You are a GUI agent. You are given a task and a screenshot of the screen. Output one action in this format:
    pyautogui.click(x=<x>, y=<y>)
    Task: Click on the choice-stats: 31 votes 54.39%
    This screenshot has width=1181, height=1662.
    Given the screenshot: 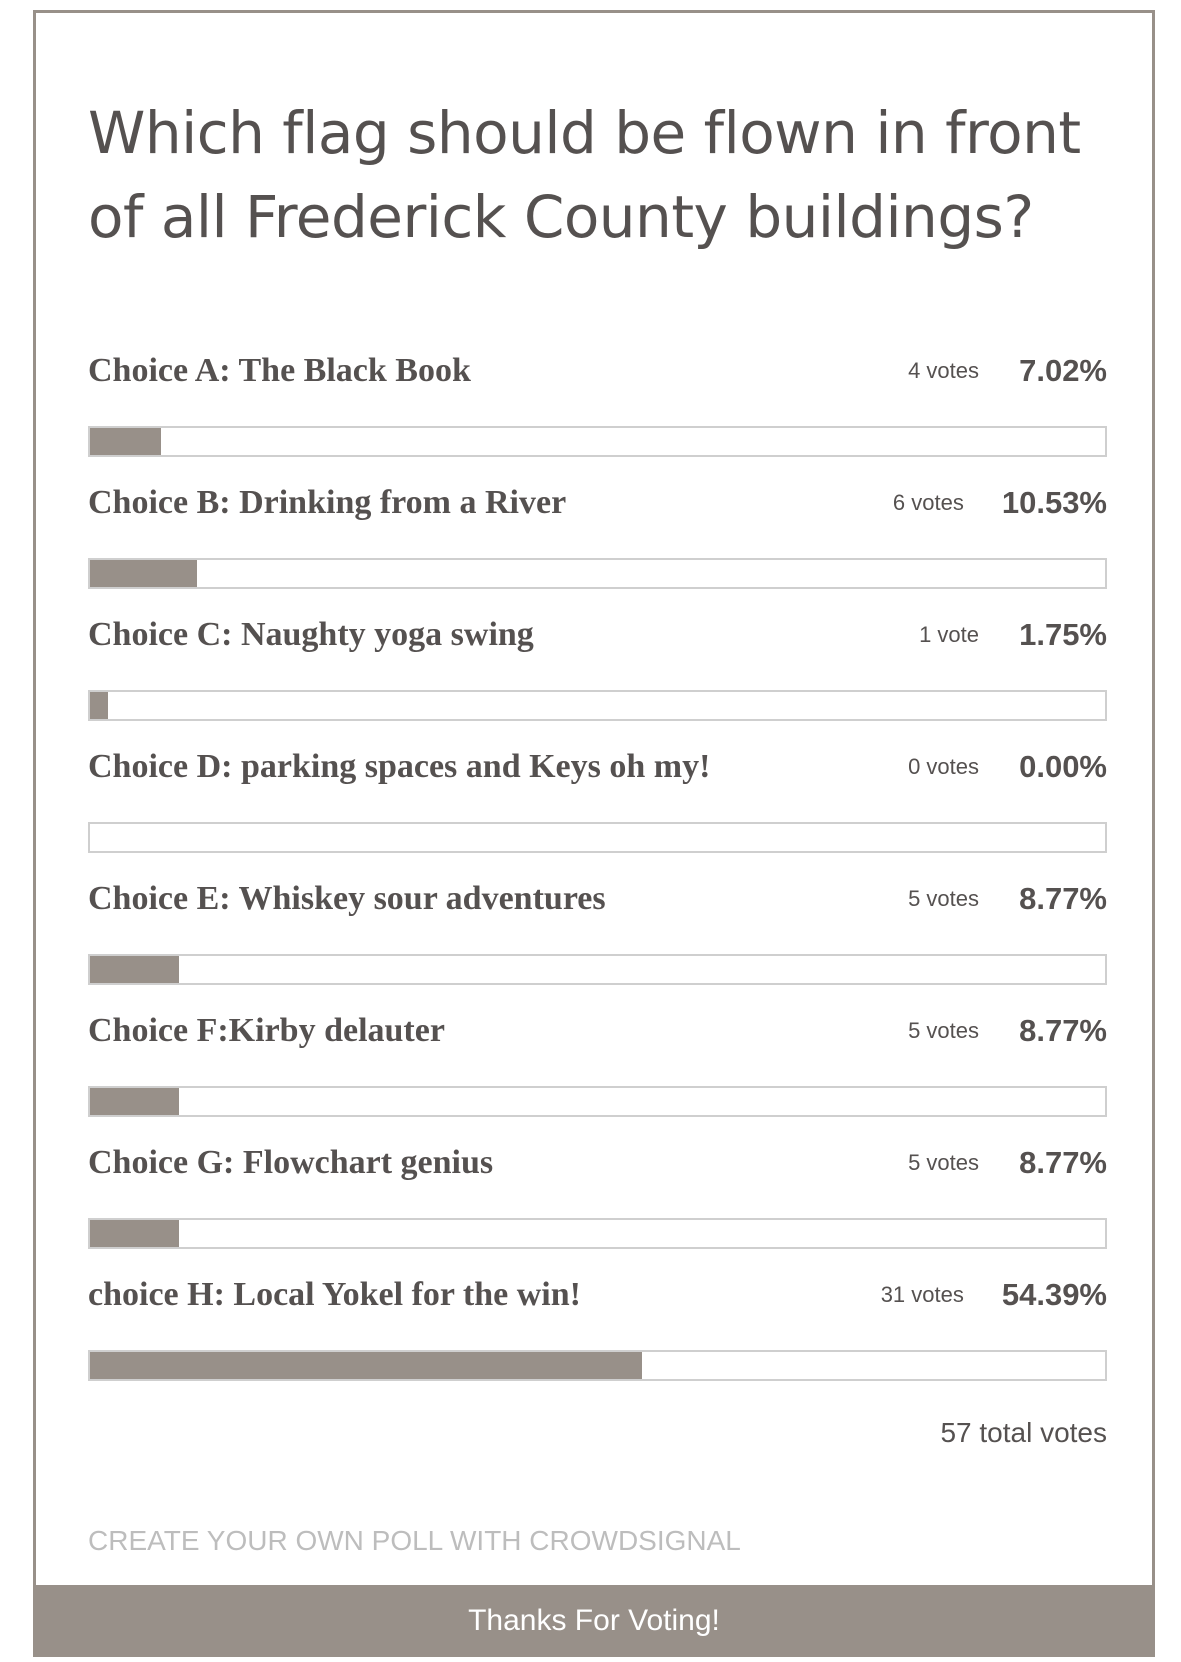 What is the action you would take?
    pyautogui.click(x=994, y=1295)
    